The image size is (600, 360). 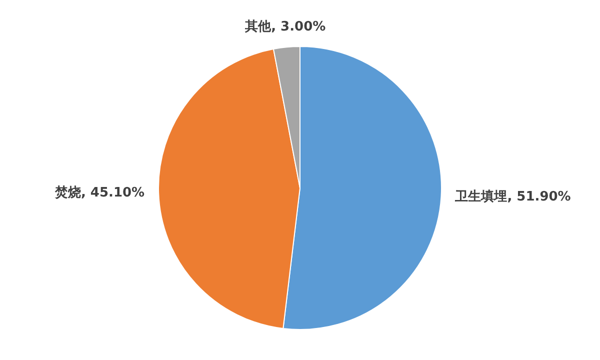 What do you see at coordinates (99, 192) in the screenshot?
I see `slice-label: 焚烧, 45.10%` at bounding box center [99, 192].